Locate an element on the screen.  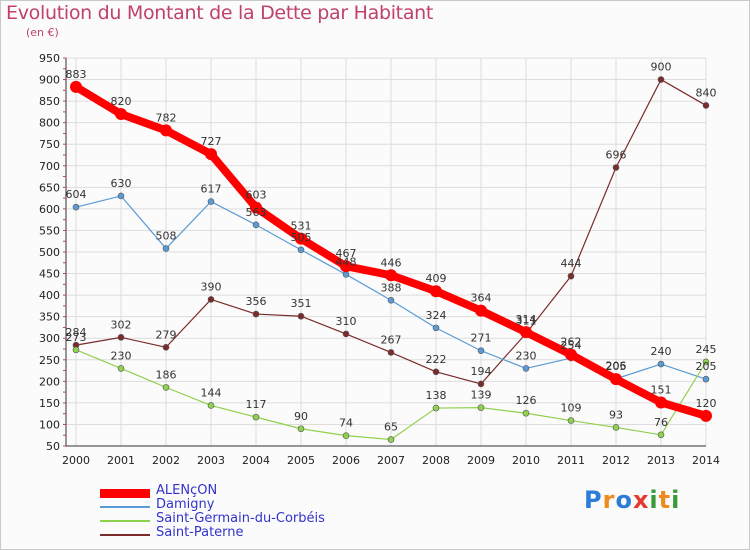
y-tick-label: 100 is located at coordinates (49, 424).